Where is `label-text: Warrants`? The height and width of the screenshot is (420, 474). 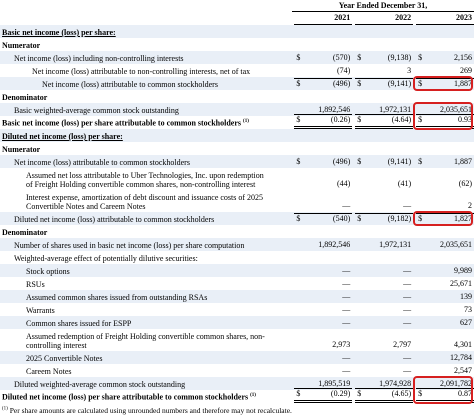 label-text: Warrants is located at coordinates (40, 310).